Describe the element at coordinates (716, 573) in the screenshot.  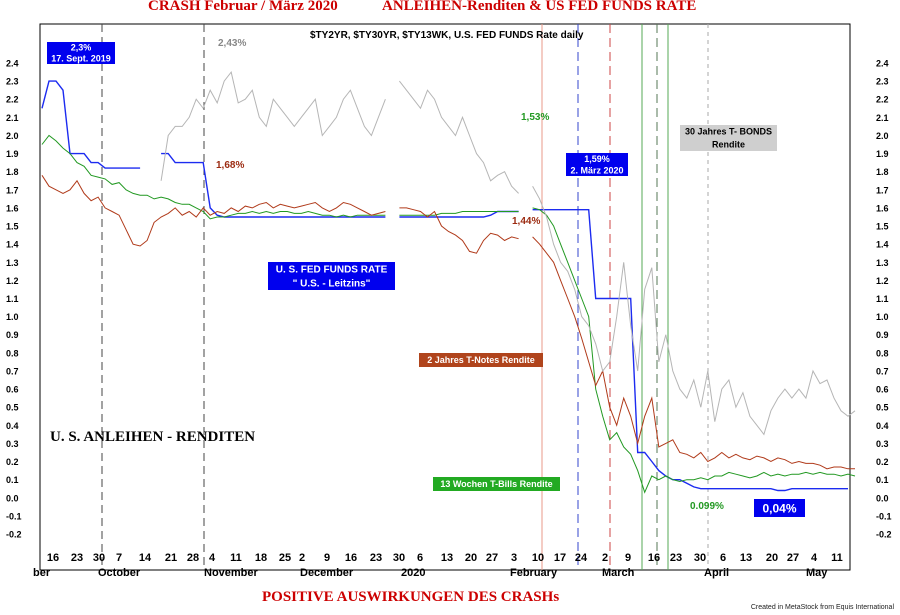
I see `x-month-label: April` at that location.